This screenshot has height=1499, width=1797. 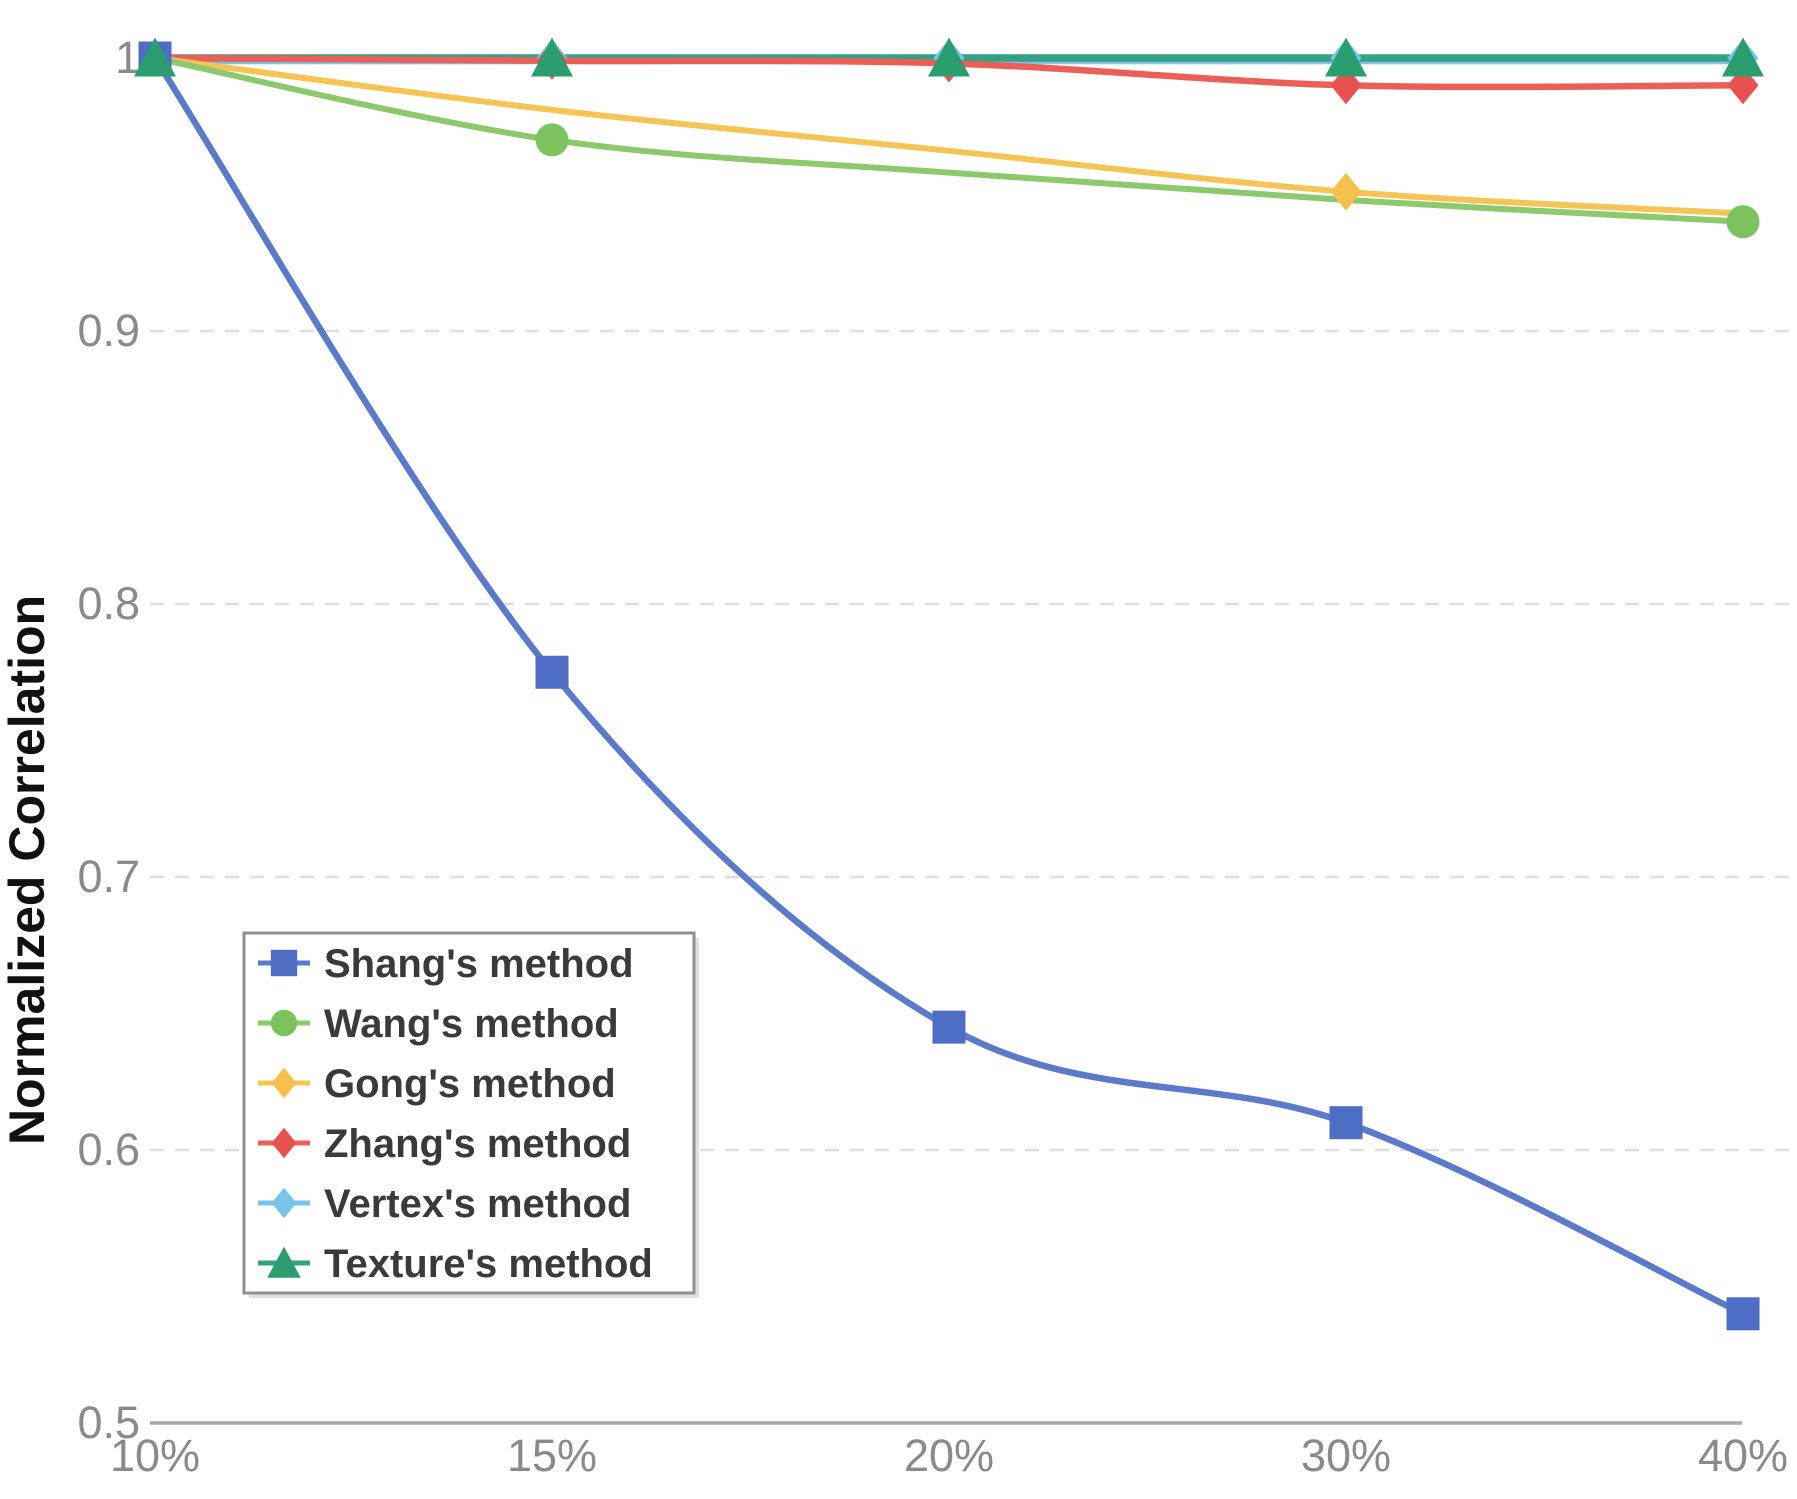 What do you see at coordinates (477, 1144) in the screenshot?
I see `legend-label: Zhang's method` at bounding box center [477, 1144].